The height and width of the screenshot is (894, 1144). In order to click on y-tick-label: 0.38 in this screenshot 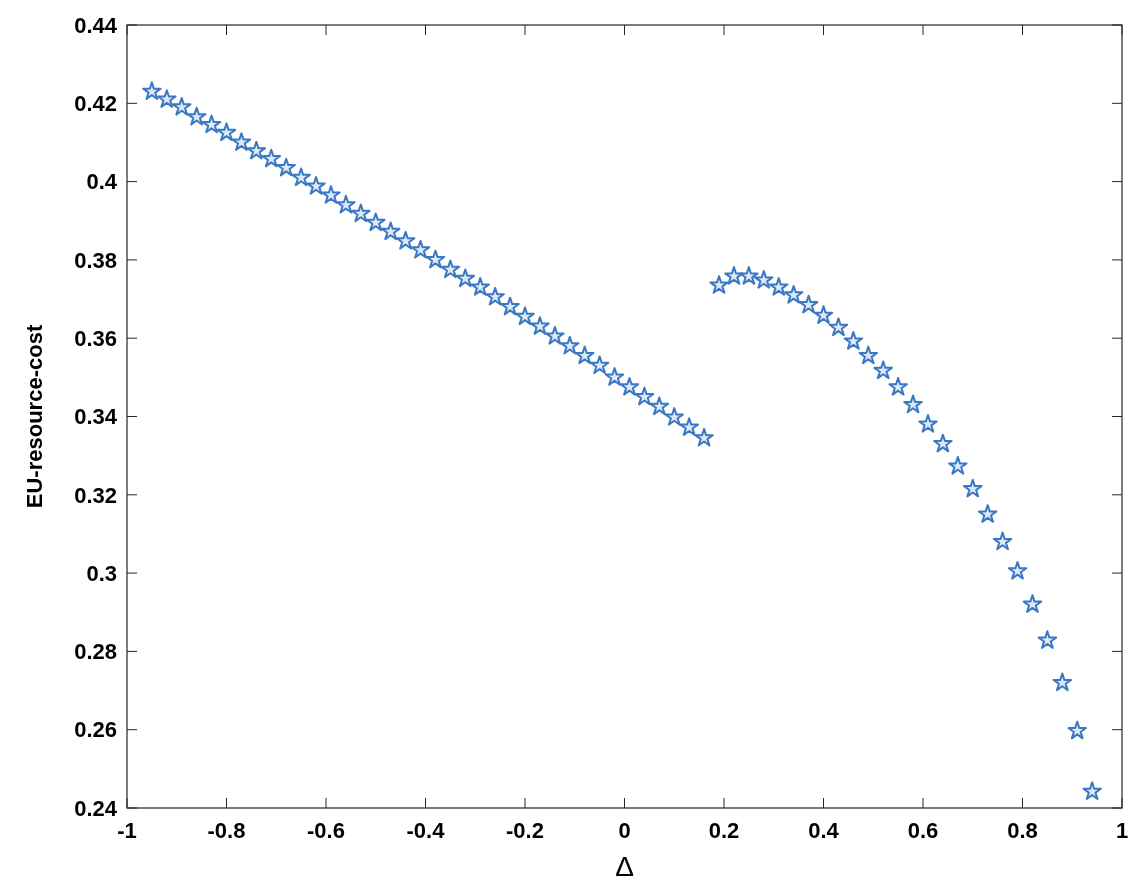, I will do `click(95, 260)`.